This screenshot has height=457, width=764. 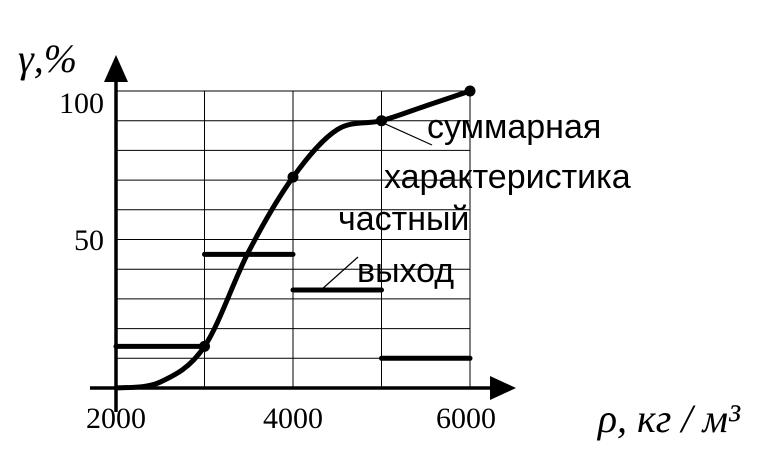 I want to click on x-axis-label: ρ, кг / м³, so click(x=668, y=418).